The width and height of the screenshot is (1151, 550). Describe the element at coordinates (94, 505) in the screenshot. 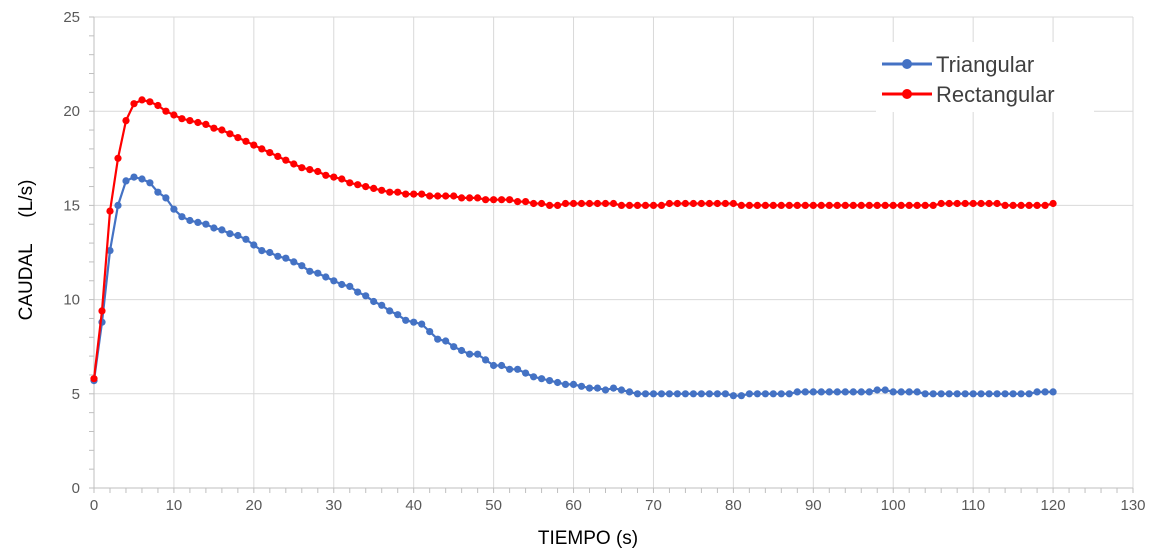

I see `x-tick-label: 0` at that location.